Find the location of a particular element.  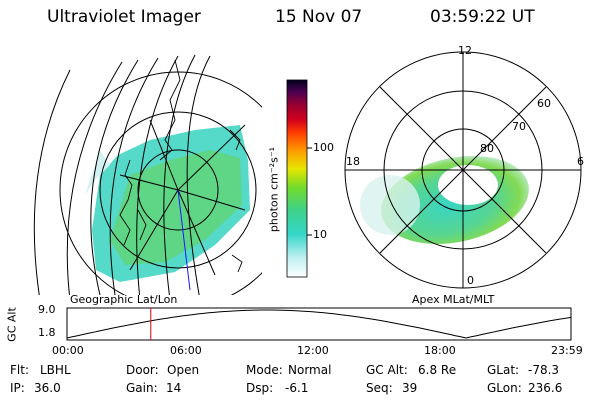

colorbar-tick-100: 100 is located at coordinates (323, 147).